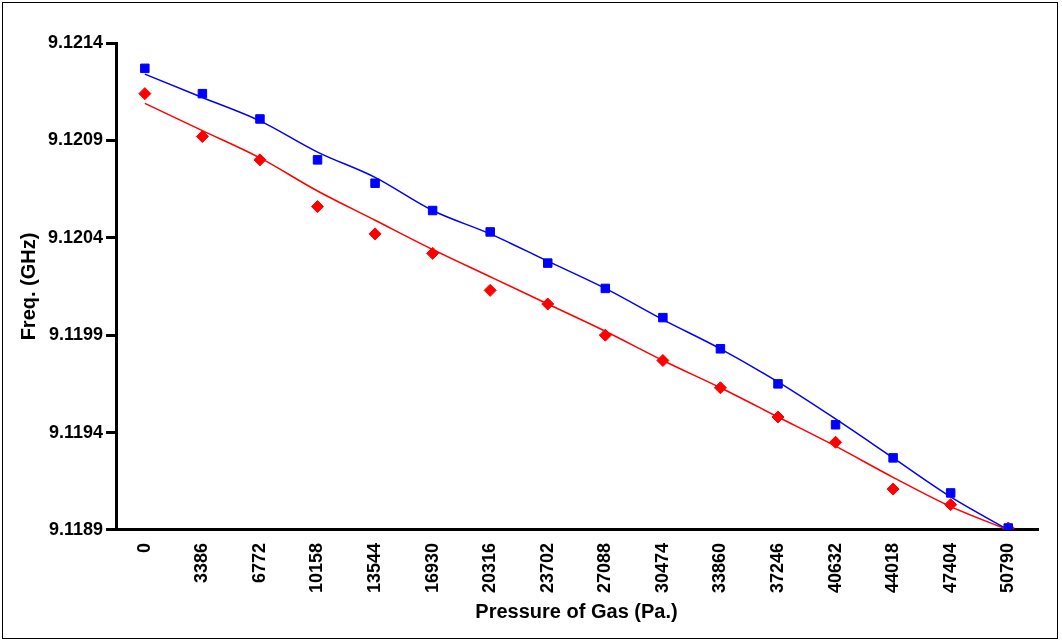  I want to click on y-tick-label: 9.1194, so click(76, 431).